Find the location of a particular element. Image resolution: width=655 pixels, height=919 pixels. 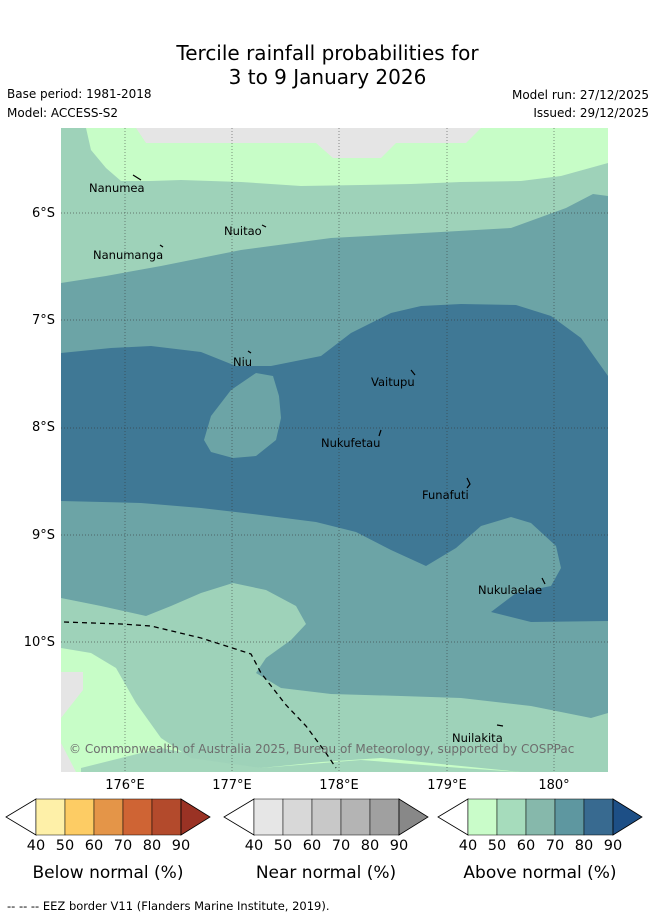

cb-above-tick-80: 80 is located at coordinates (584, 846).